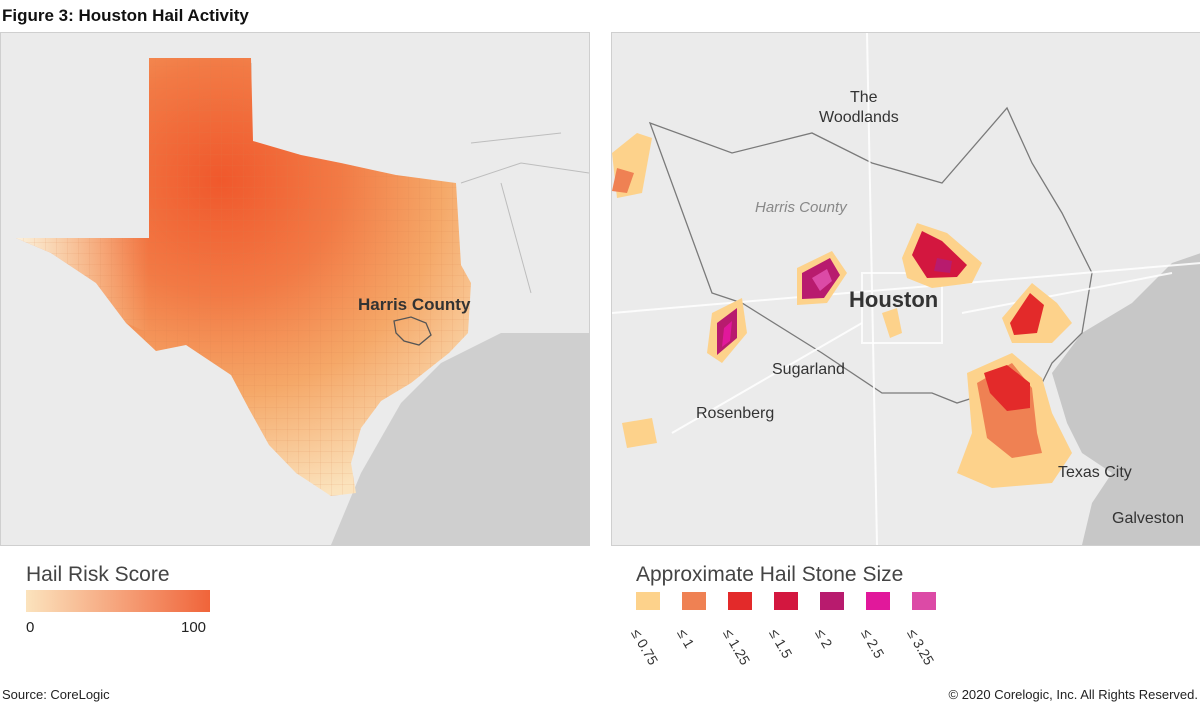 The height and width of the screenshot is (711, 1200). Describe the element at coordinates (808, 369) in the screenshot. I see `label-sugarland: Sugarland` at that location.